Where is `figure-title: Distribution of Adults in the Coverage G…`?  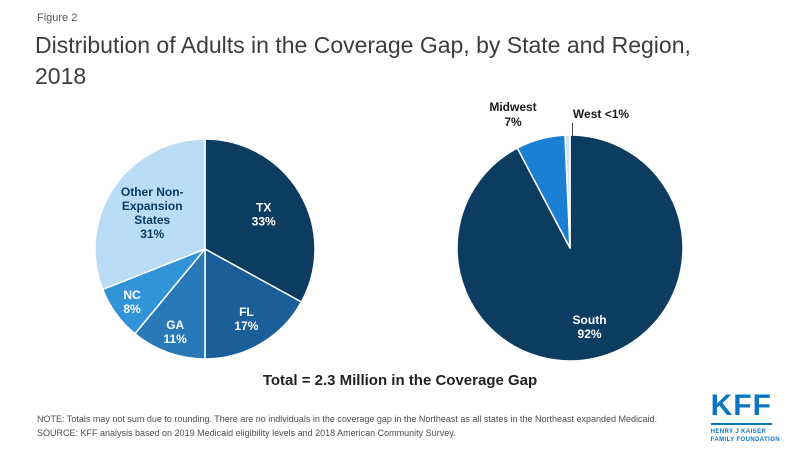 figure-title: Distribution of Adults in the Coverage G… is located at coordinates (363, 61).